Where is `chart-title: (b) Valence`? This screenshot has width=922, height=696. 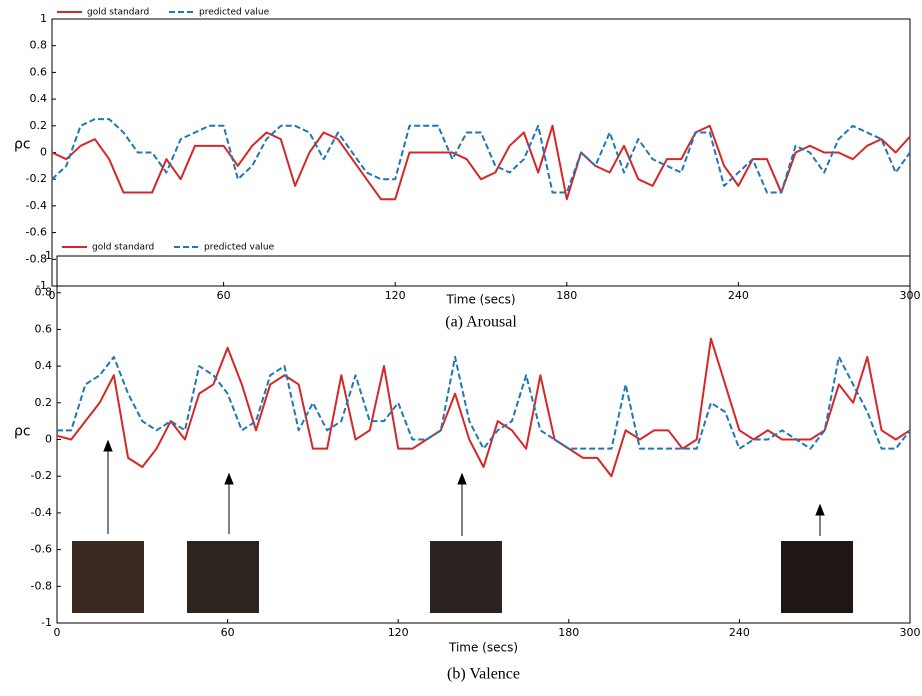 chart-title: (b) Valence is located at coordinates (483, 674).